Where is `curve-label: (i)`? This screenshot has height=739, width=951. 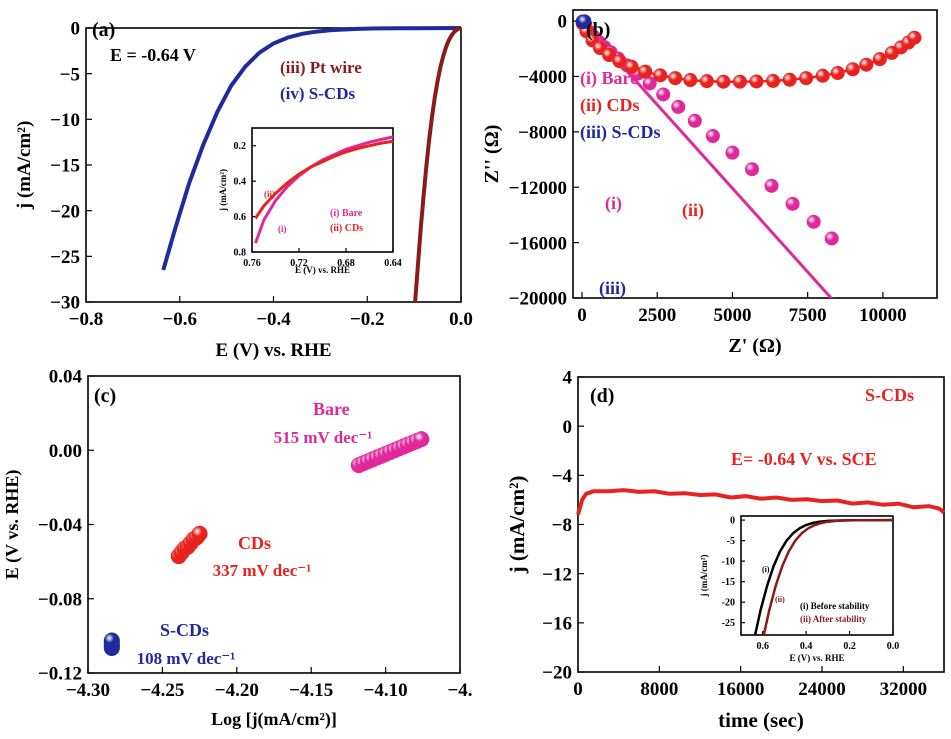
curve-label: (i) is located at coordinates (613, 203).